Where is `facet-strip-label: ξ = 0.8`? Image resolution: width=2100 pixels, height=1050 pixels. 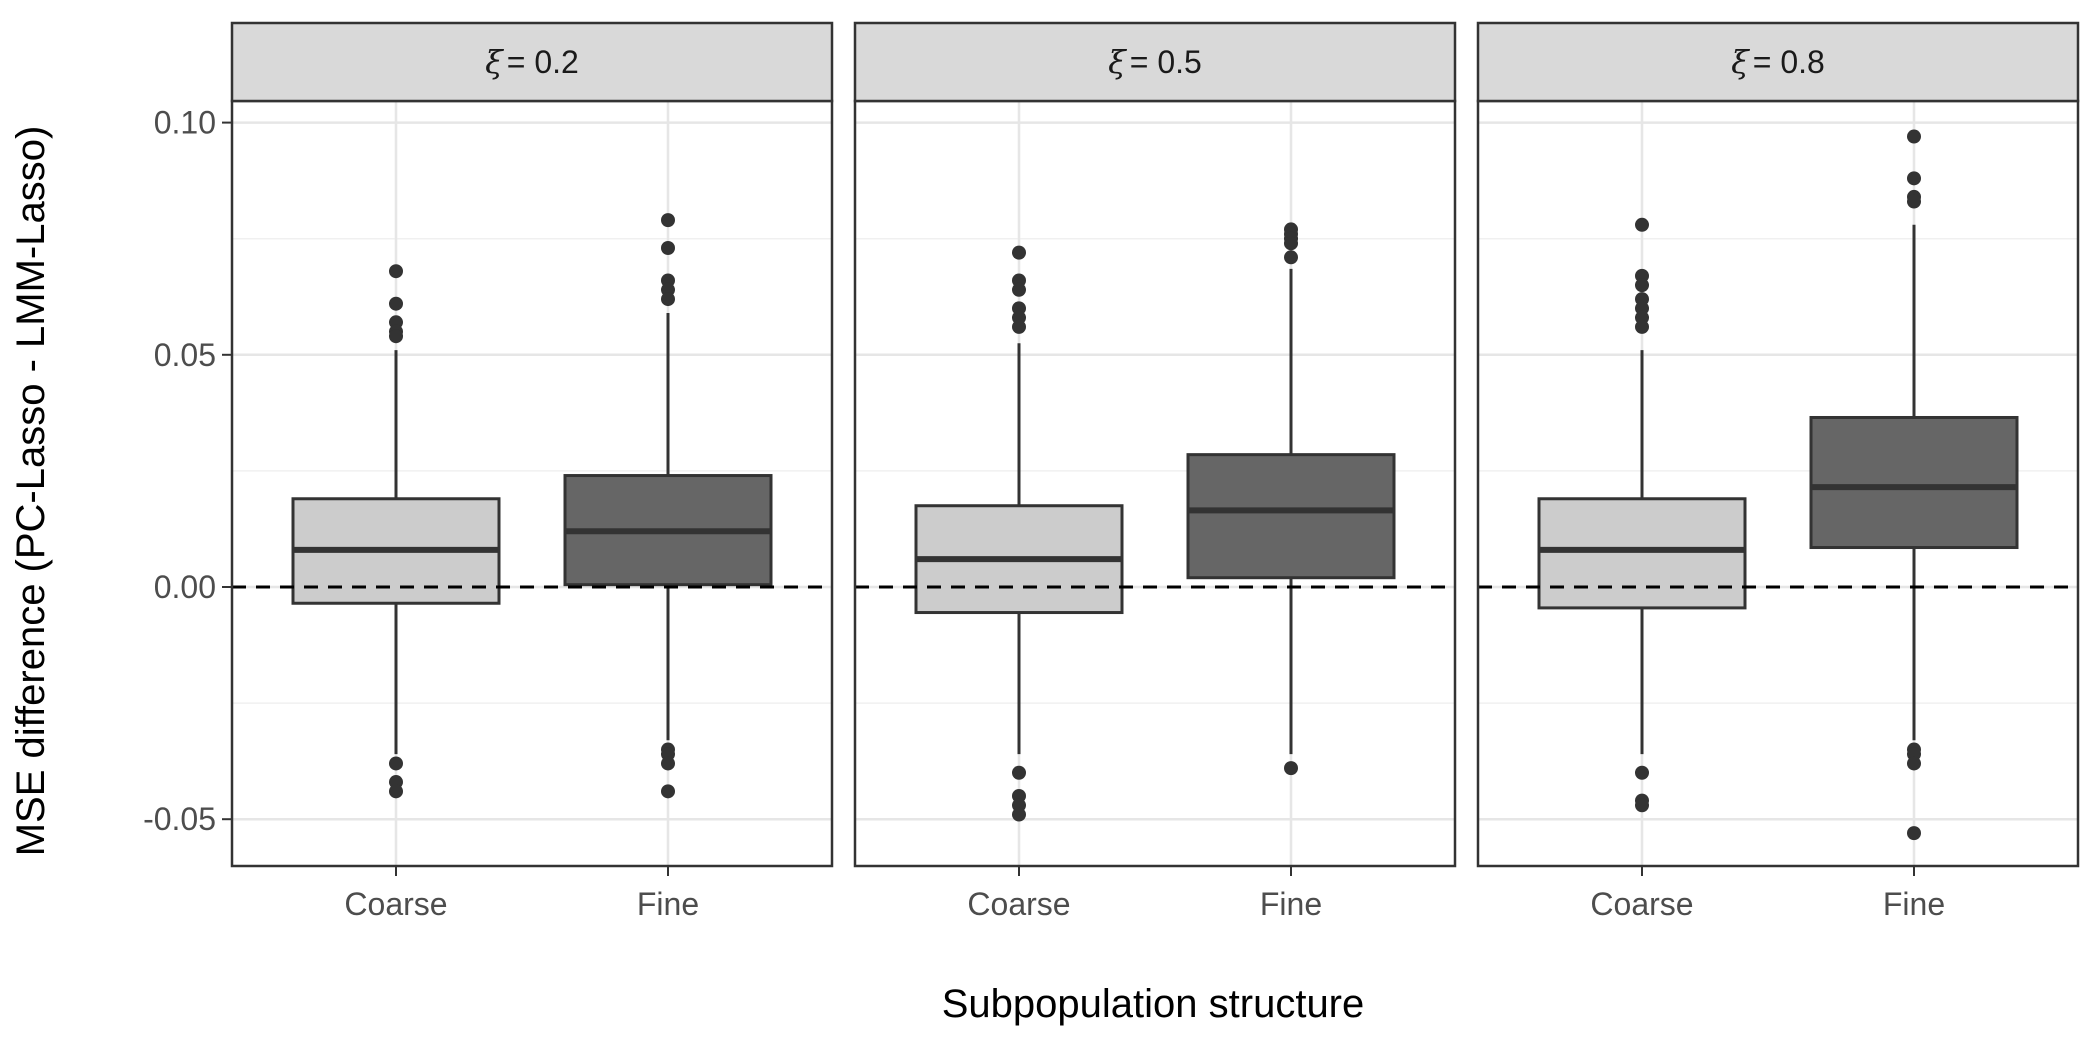 facet-strip-label: ξ = 0.8 is located at coordinates (1778, 62).